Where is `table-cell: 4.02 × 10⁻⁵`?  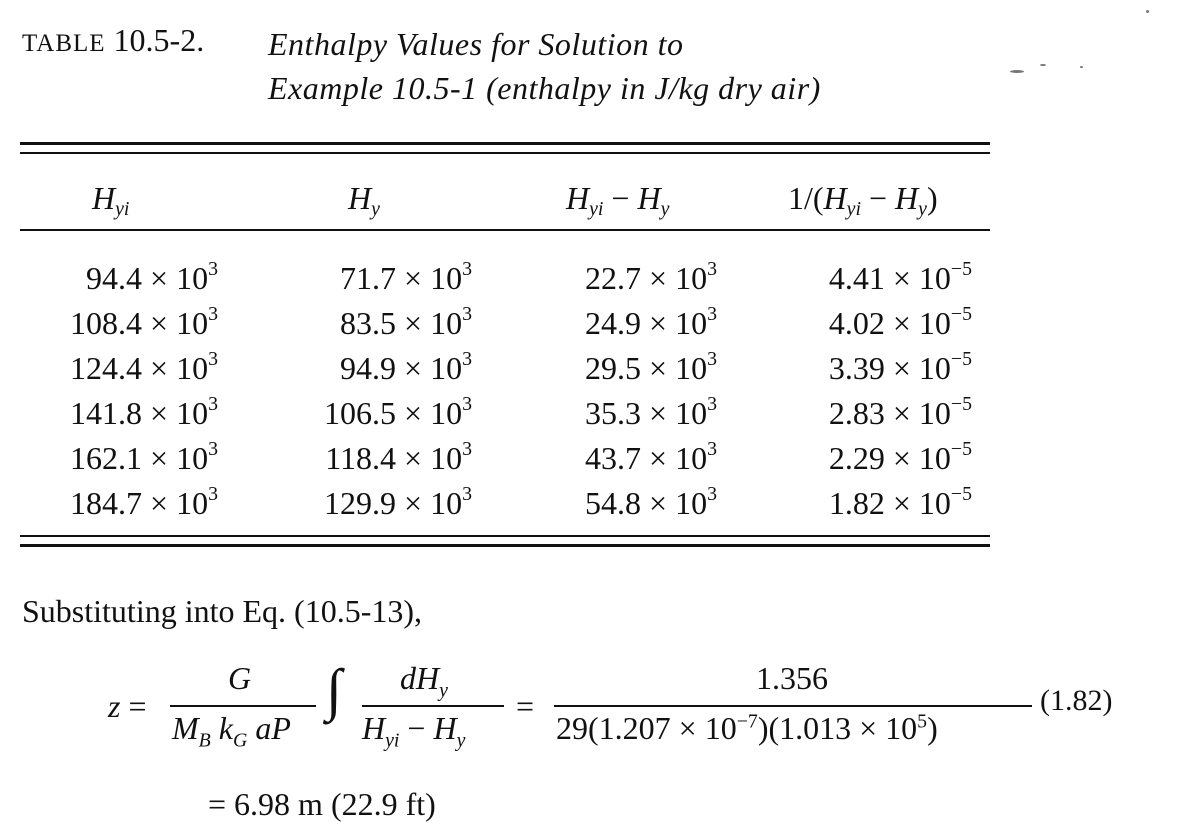 table-cell: 4.02 × 10⁻⁵ is located at coordinates (900, 322).